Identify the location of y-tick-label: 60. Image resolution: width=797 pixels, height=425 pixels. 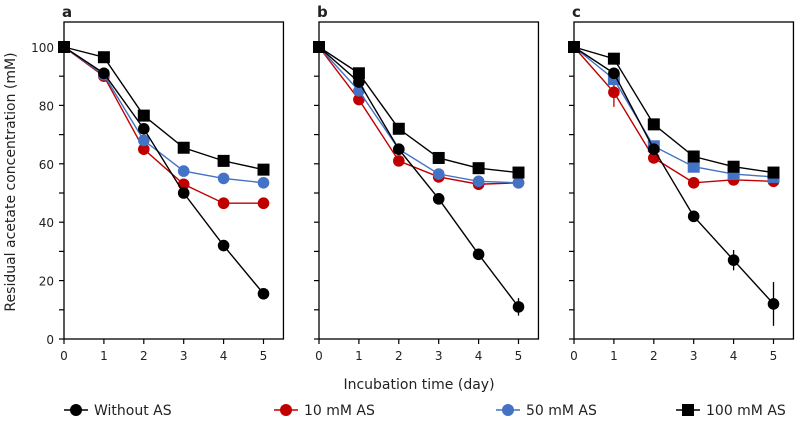
(46, 165).